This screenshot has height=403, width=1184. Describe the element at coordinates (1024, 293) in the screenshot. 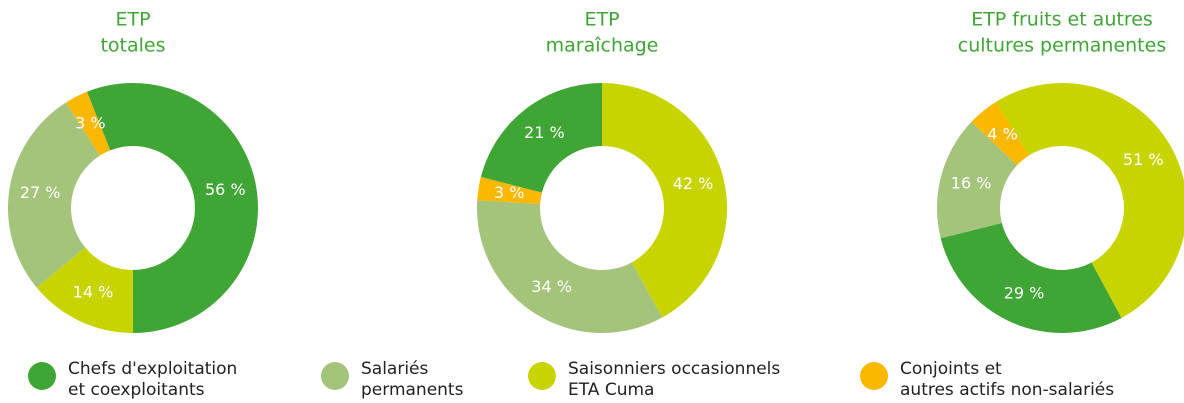

I see `data-label: 29 %` at that location.